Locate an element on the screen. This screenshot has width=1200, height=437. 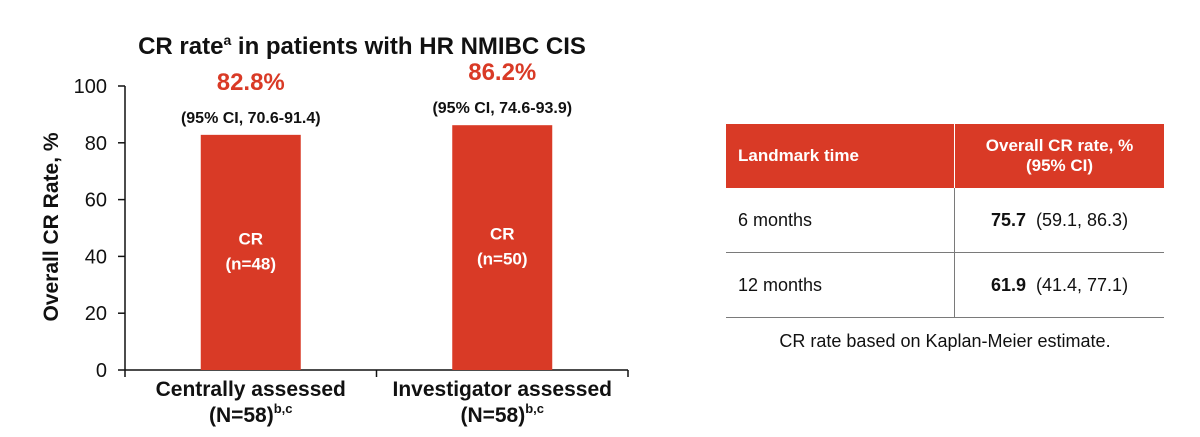
bar-value-label: 82.8% is located at coordinates (251, 82).